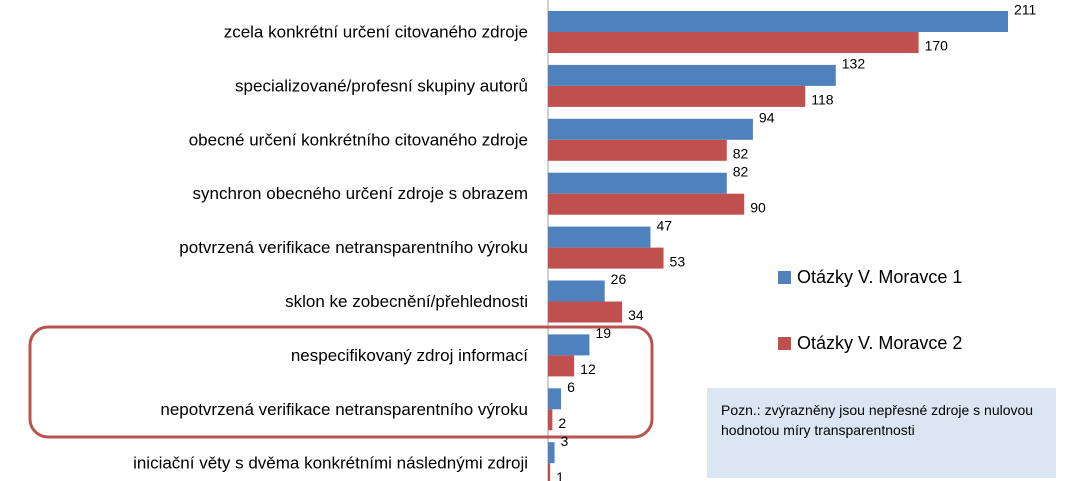 Image resolution: width=1076 pixels, height=481 pixels. What do you see at coordinates (341, 382) in the screenshot?
I see `highlight-box` at bounding box center [341, 382].